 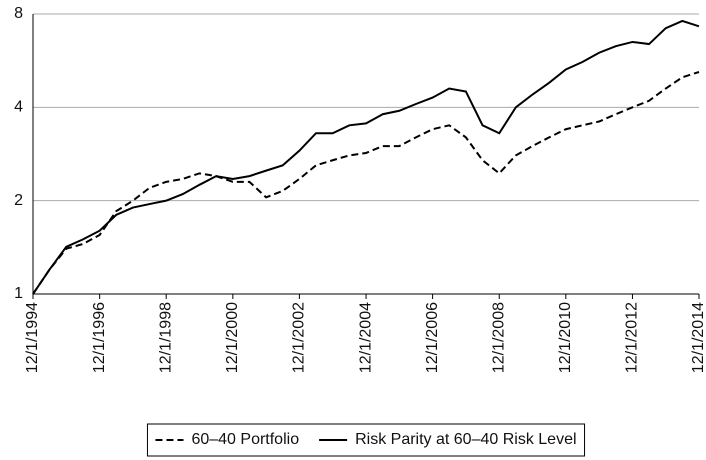 What do you see at coordinates (18, 13) in the screenshot?
I see `y-tick-label: 8` at bounding box center [18, 13].